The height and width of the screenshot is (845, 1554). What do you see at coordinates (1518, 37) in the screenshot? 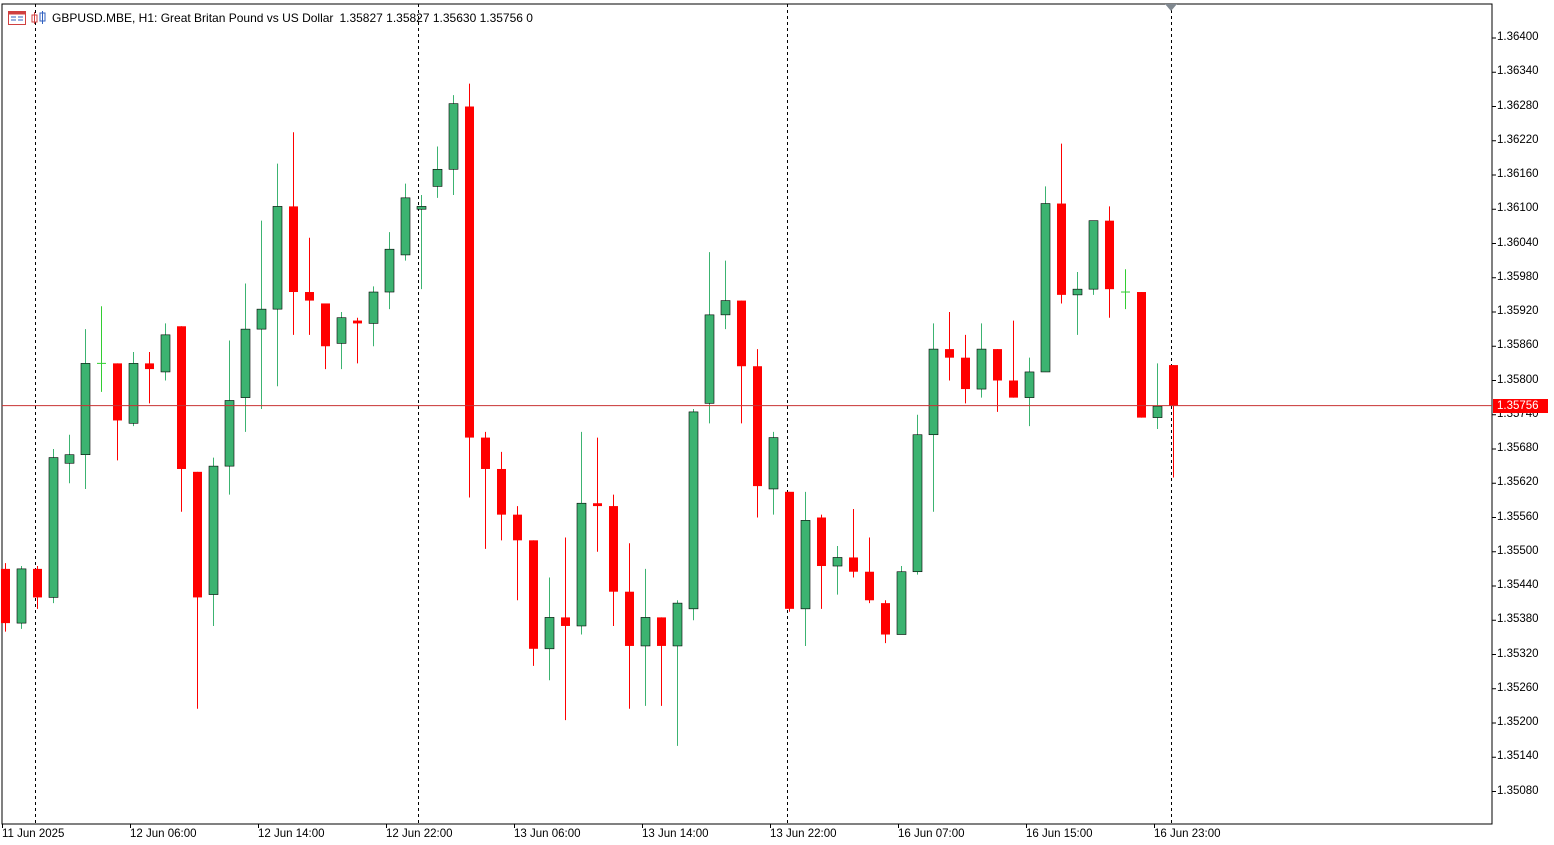
I see `y-tick-label: 1.36400` at bounding box center [1518, 37].